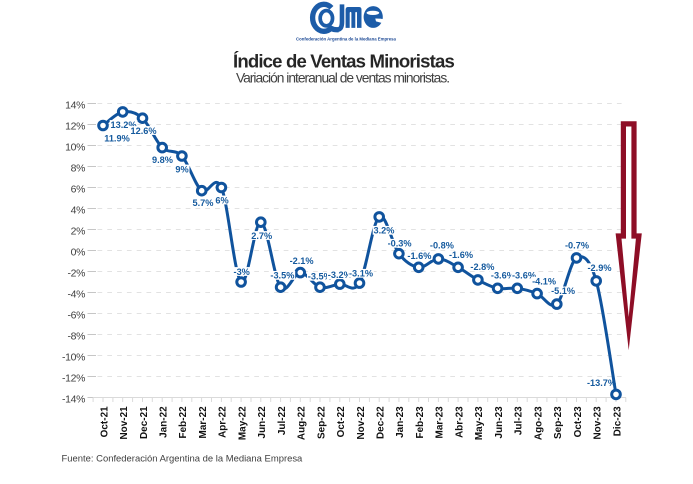 The width and height of the screenshot is (693, 484). Describe the element at coordinates (538, 423) in the screenshot. I see `svg-text: Ago-23` at that location.